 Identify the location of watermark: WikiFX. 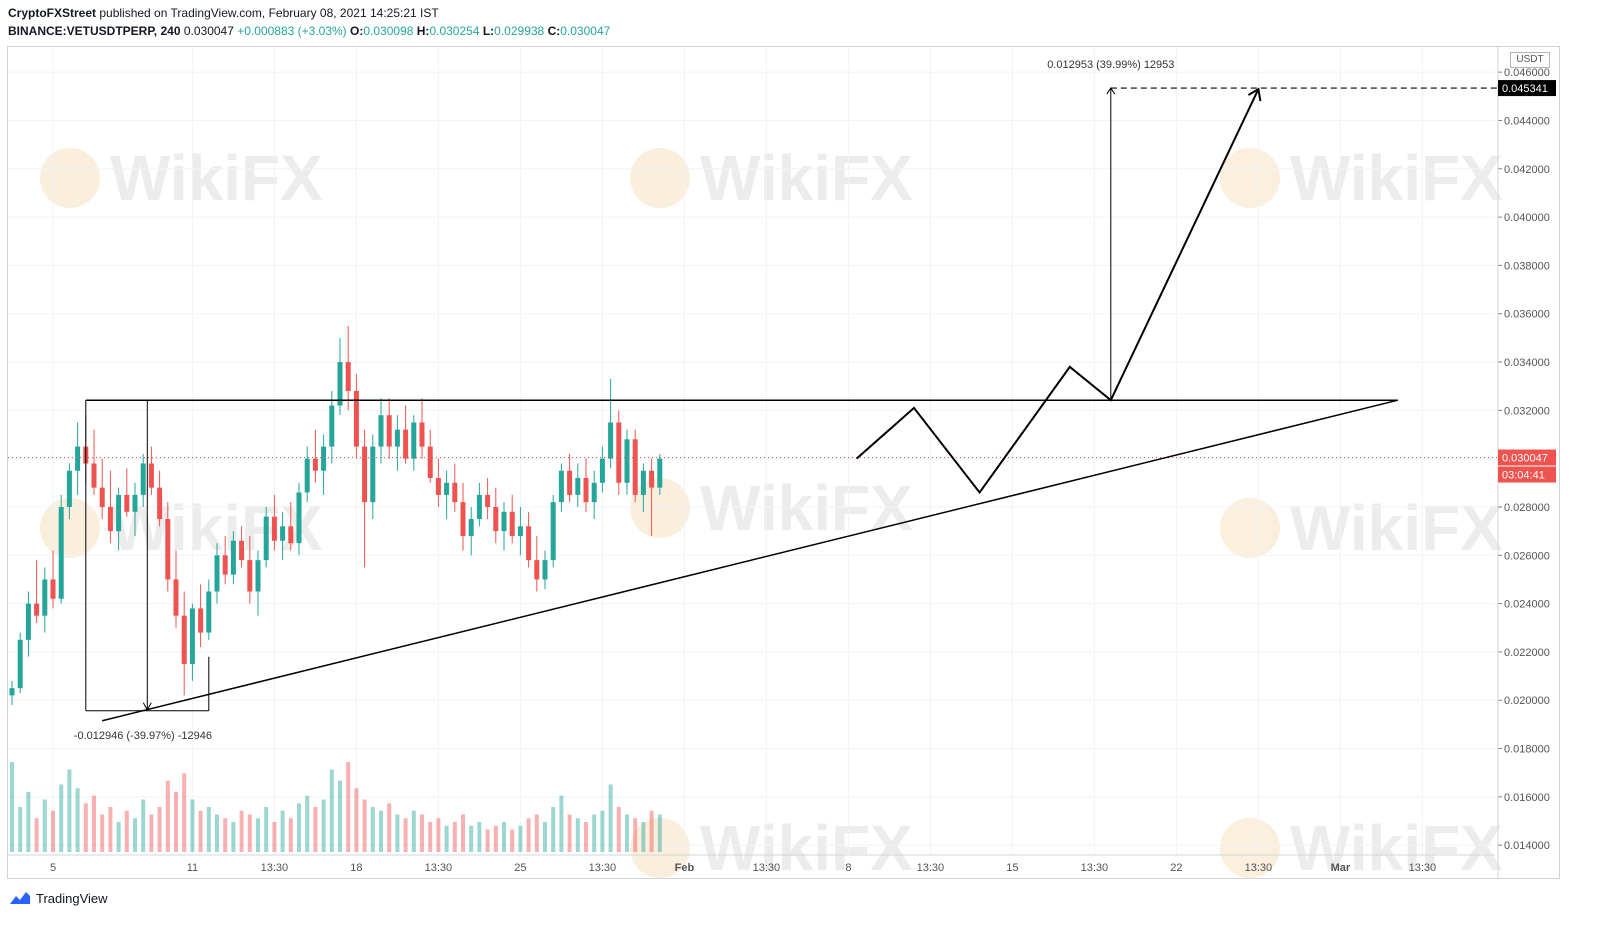
(771, 848).